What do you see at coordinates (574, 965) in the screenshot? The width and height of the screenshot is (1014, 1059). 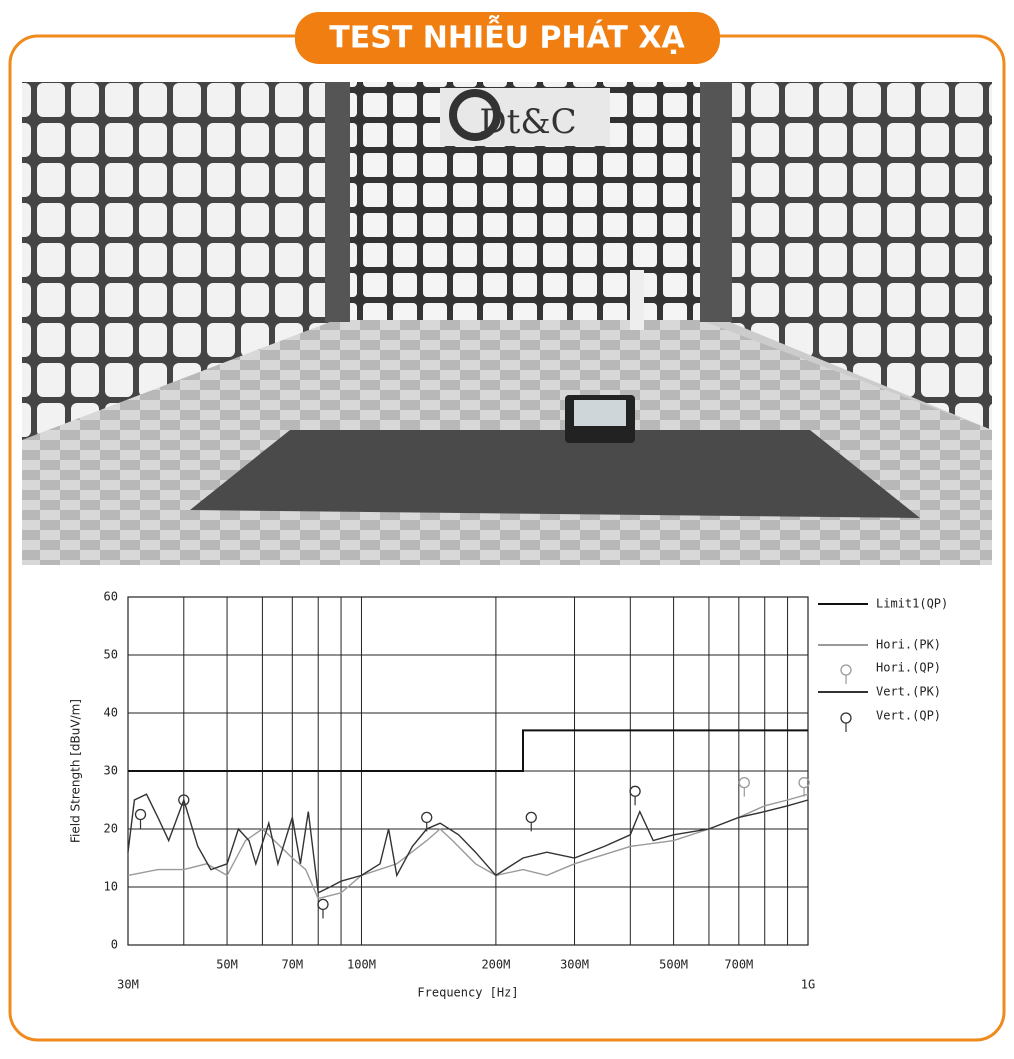 I see `x-tick-label: 300M` at bounding box center [574, 965].